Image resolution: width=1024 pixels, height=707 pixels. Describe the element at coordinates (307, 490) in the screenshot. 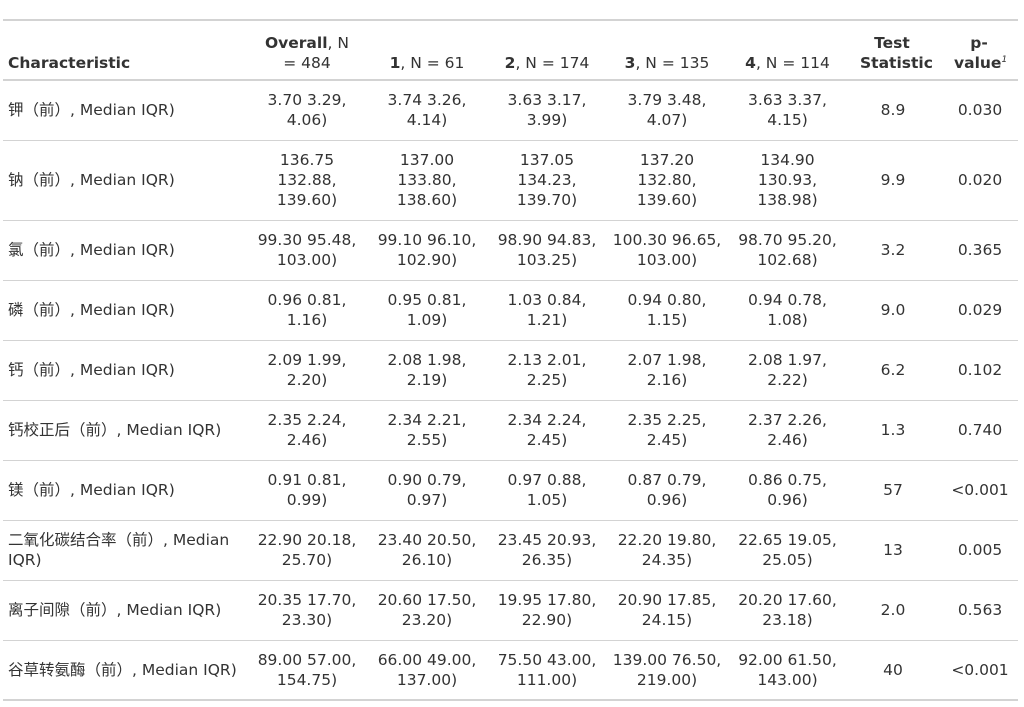

I see `cell-overall: 0.91 0.81, 0.99)` at that location.